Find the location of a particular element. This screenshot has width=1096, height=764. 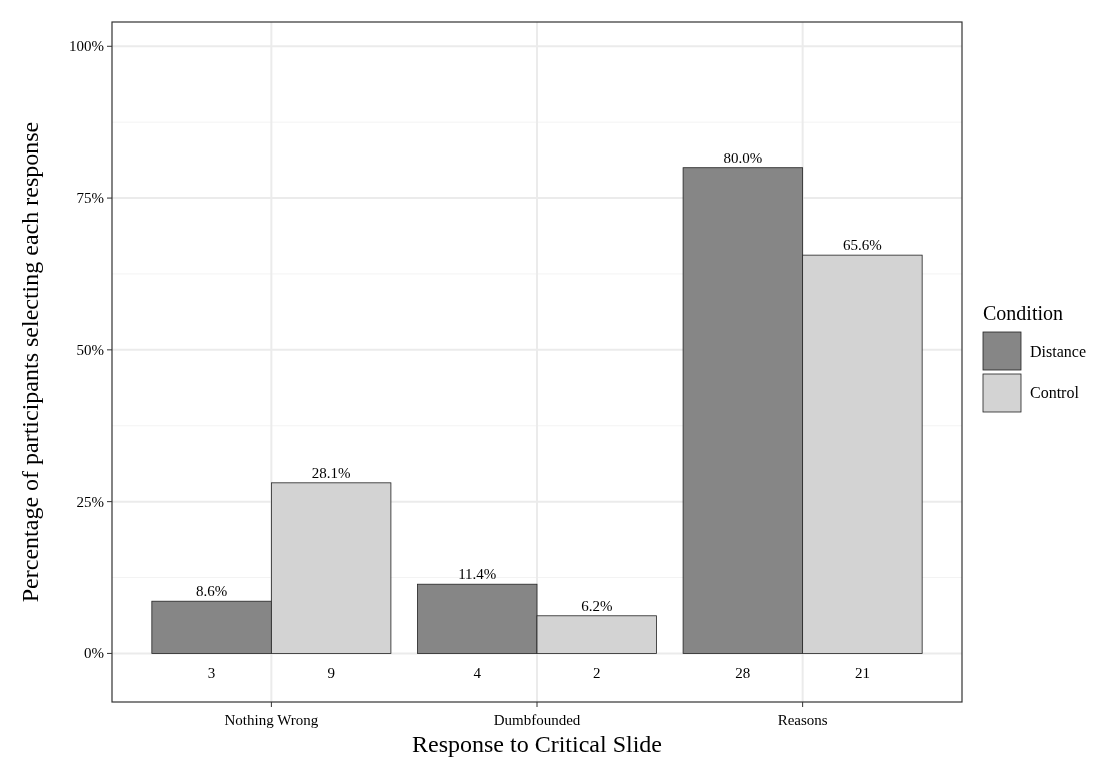

annotation: 21 is located at coordinates (862, 673).